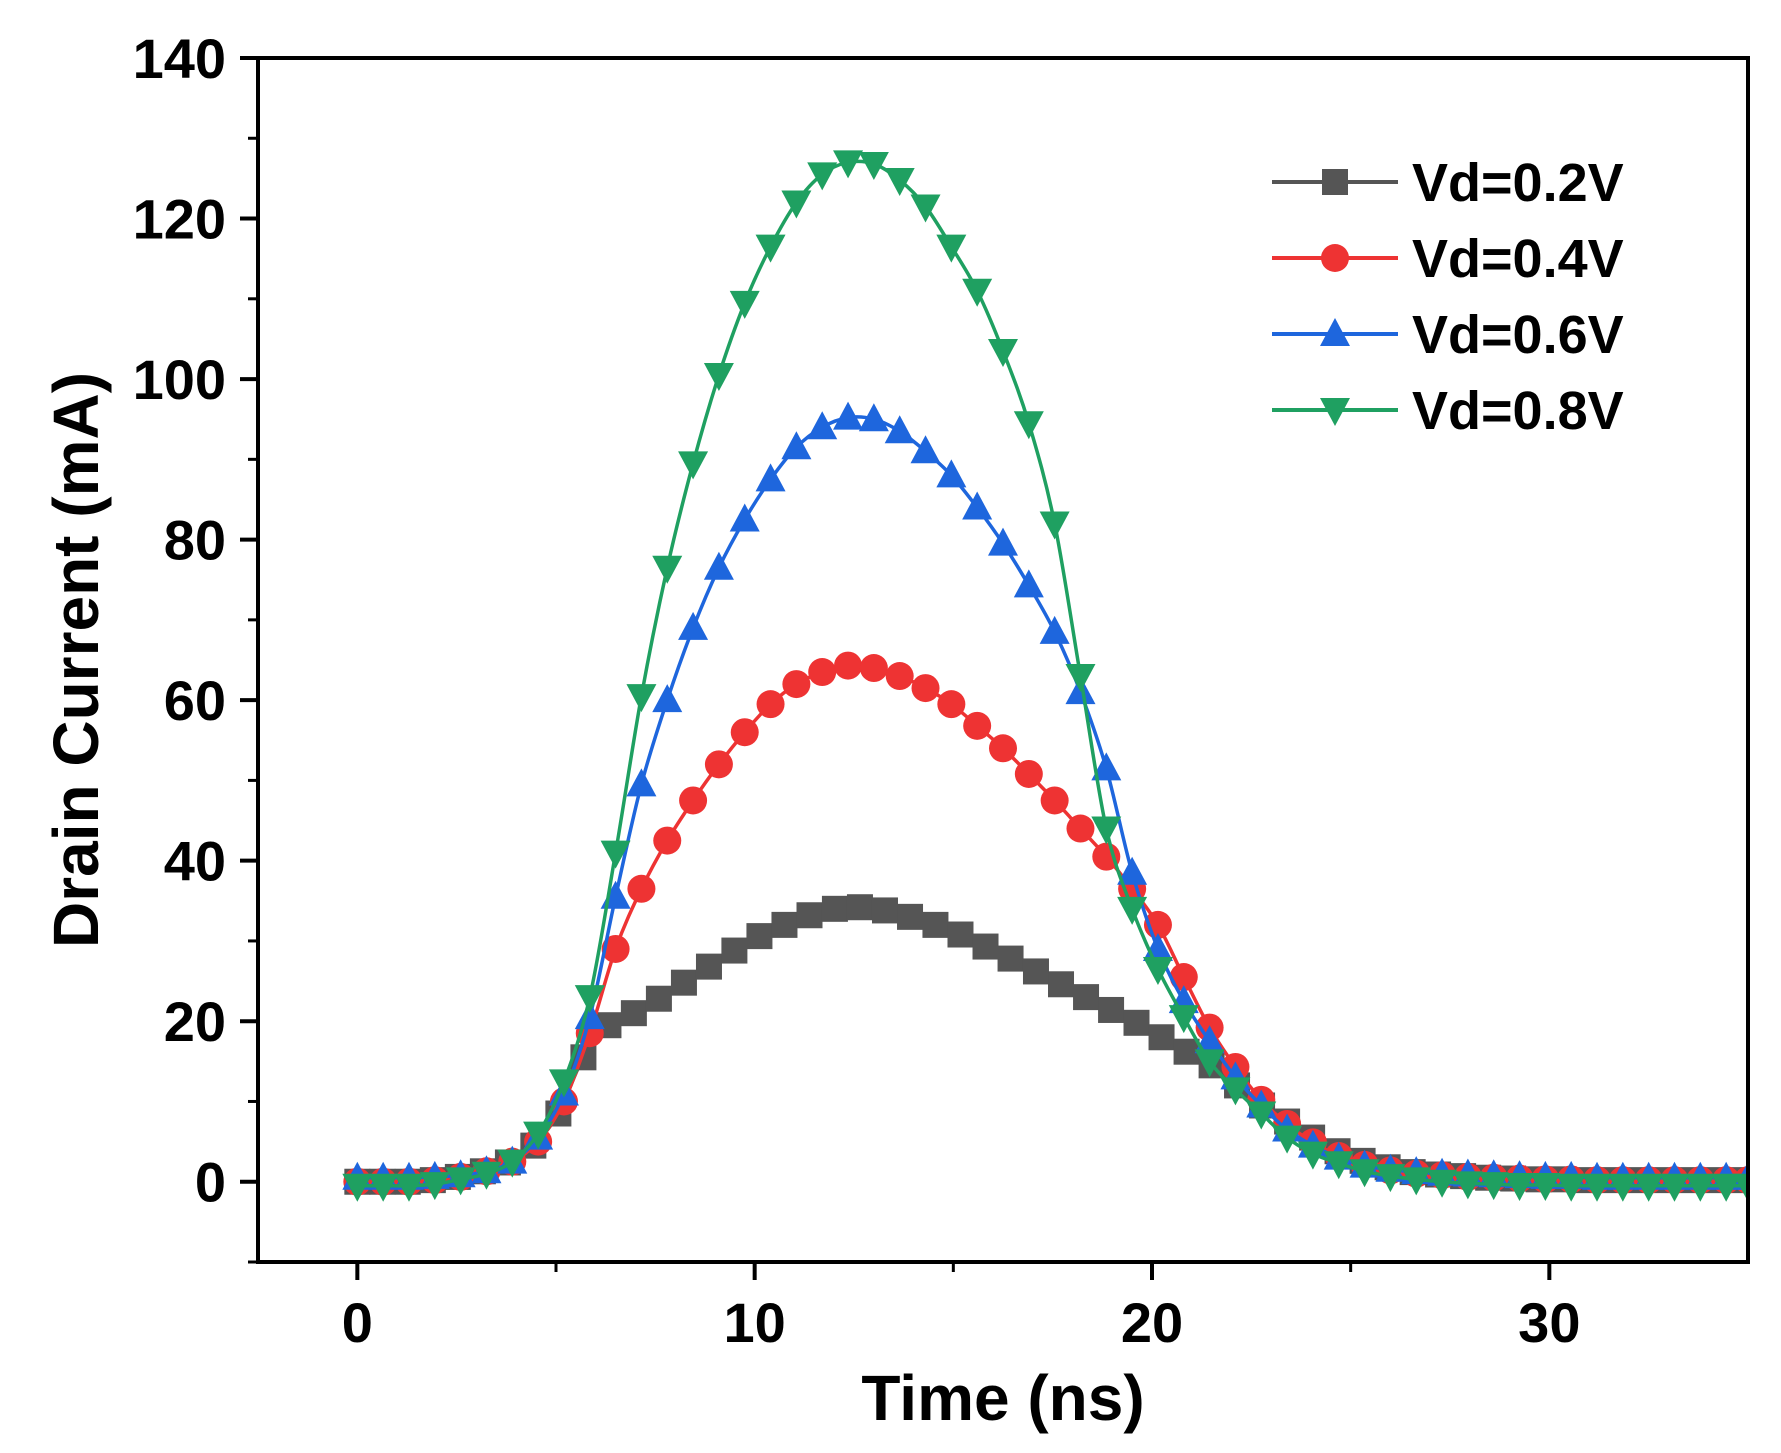  What do you see at coordinates (1518, 411) in the screenshot?
I see `legend-label: Vd=0.8V` at bounding box center [1518, 411].